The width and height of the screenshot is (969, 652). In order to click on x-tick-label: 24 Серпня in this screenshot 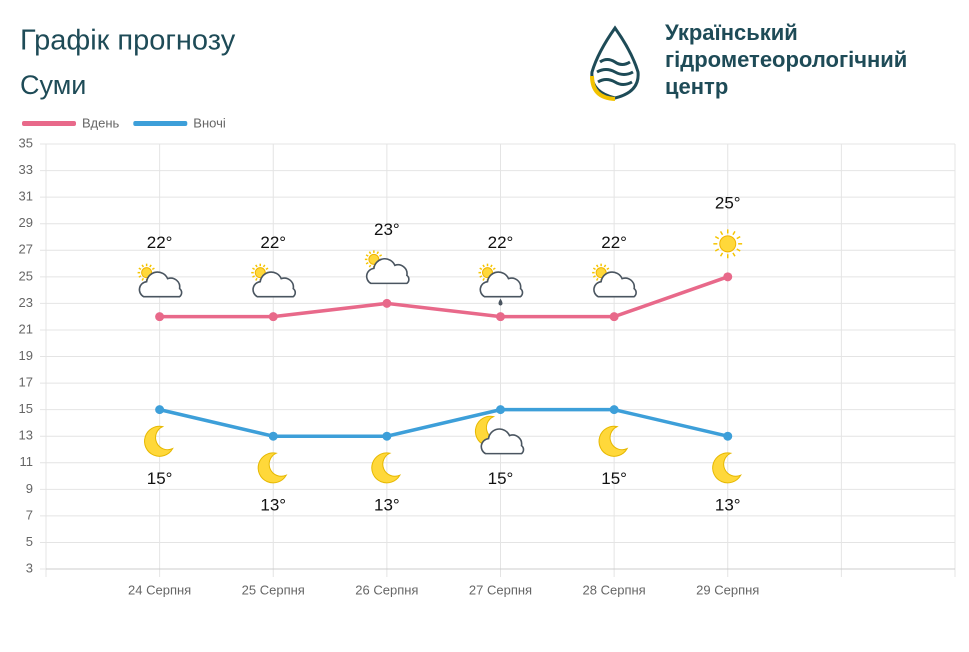, I will do `click(159, 589)`.